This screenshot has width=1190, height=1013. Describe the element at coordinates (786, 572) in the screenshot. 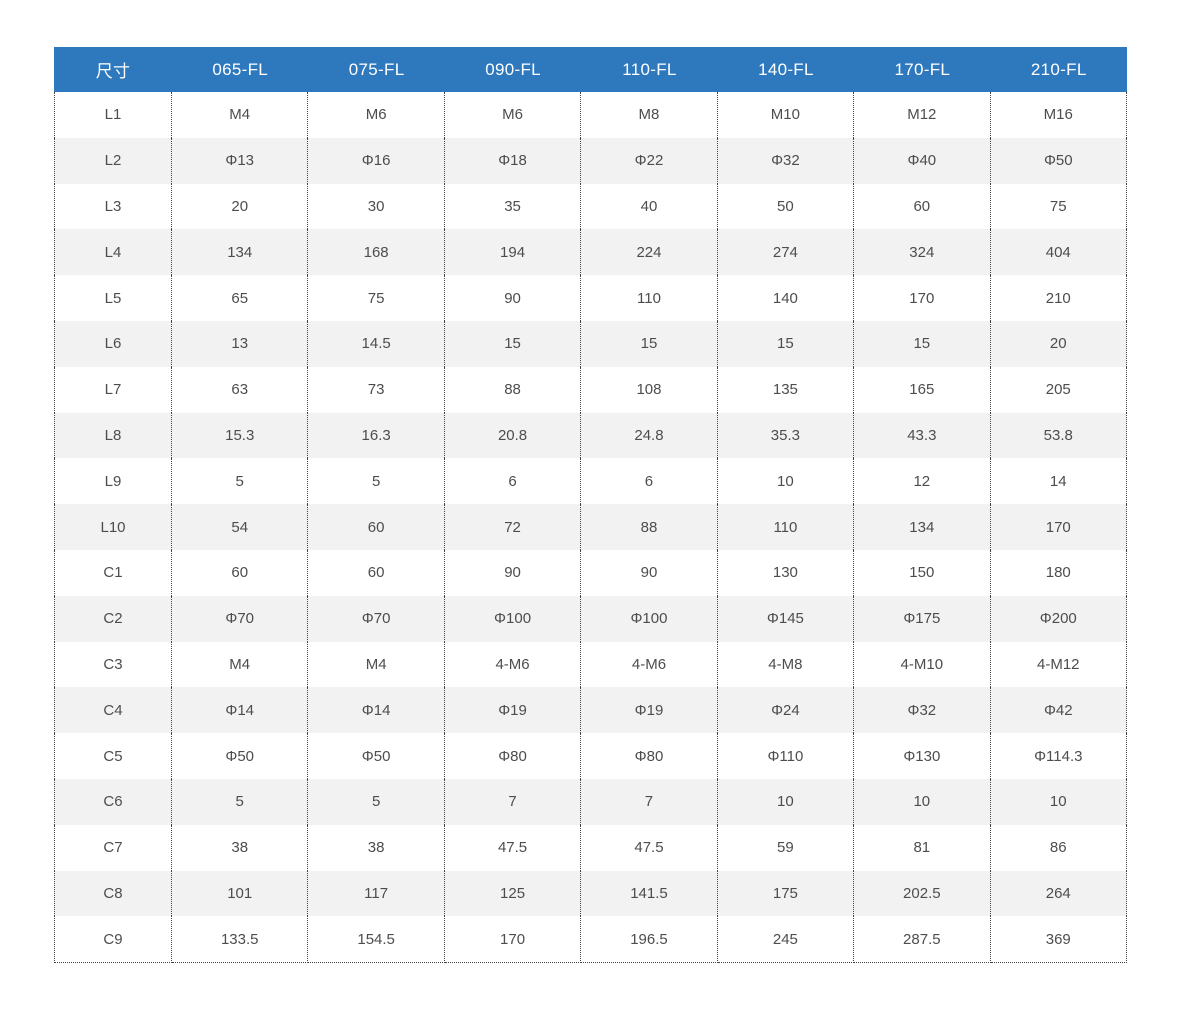

I see `table-cell: 130` at that location.